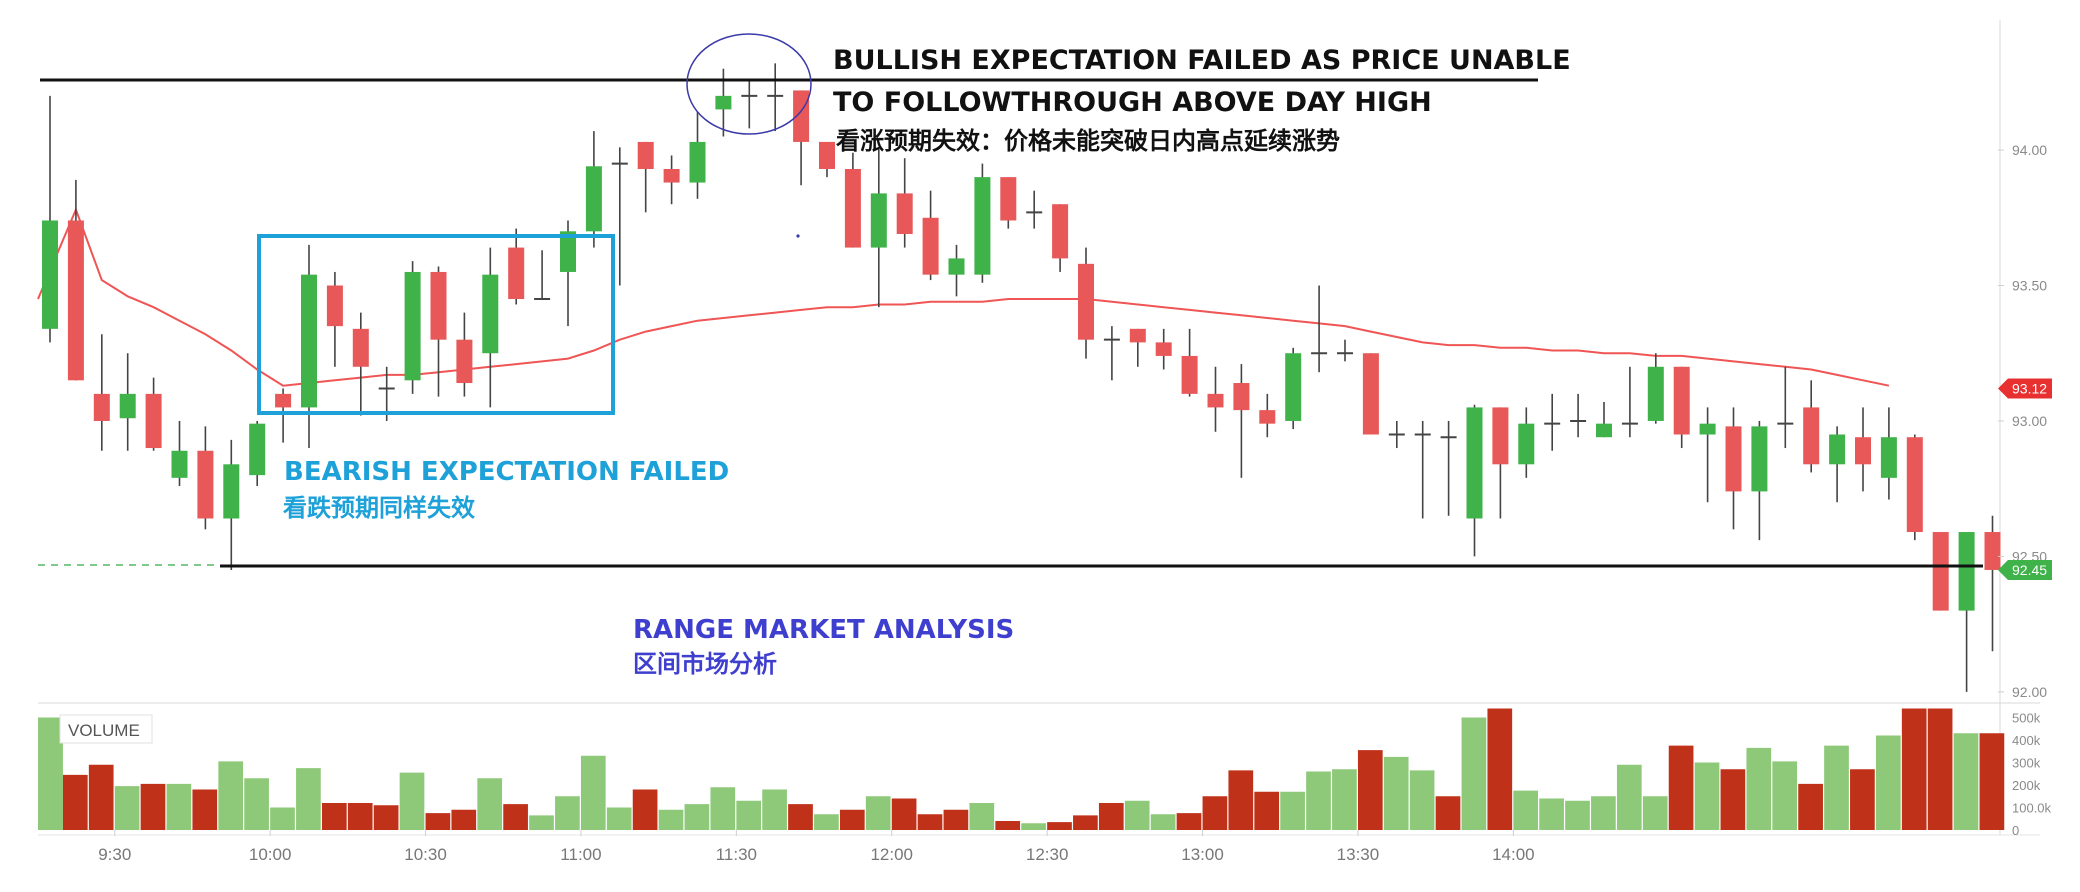 The height and width of the screenshot is (892, 2080). I want to click on bearish-range-box, so click(436, 324).